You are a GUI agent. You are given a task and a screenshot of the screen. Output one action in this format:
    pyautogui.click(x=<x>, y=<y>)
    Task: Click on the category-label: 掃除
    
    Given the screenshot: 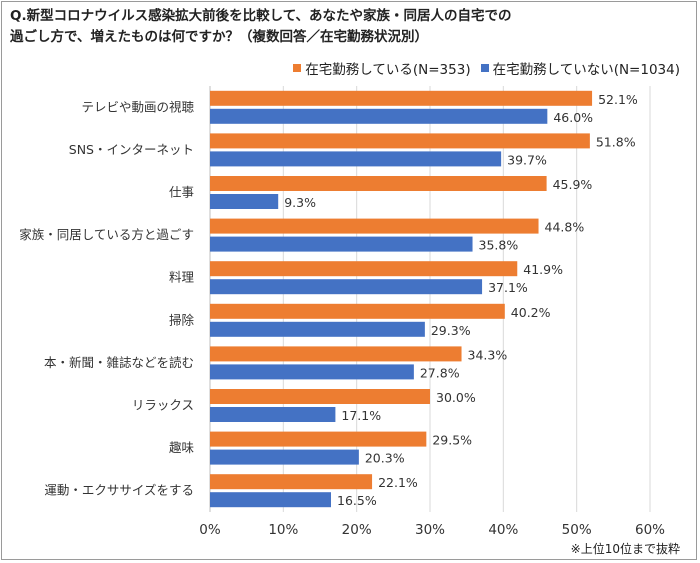 What is the action you would take?
    pyautogui.click(x=182, y=319)
    